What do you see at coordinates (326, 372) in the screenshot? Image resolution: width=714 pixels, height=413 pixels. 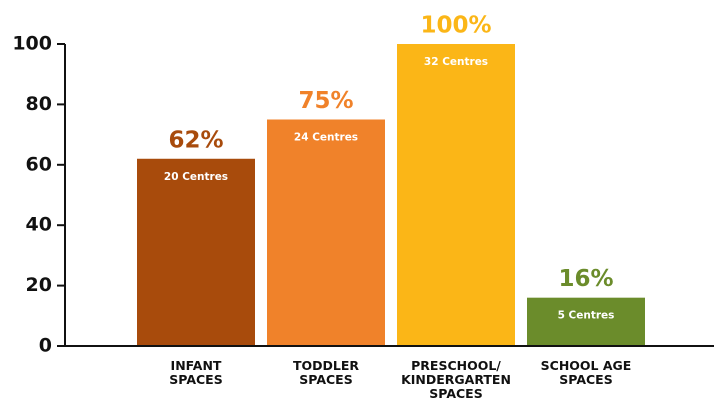 I see `x-tick-label: TODDLER SPACES` at bounding box center [326, 372].